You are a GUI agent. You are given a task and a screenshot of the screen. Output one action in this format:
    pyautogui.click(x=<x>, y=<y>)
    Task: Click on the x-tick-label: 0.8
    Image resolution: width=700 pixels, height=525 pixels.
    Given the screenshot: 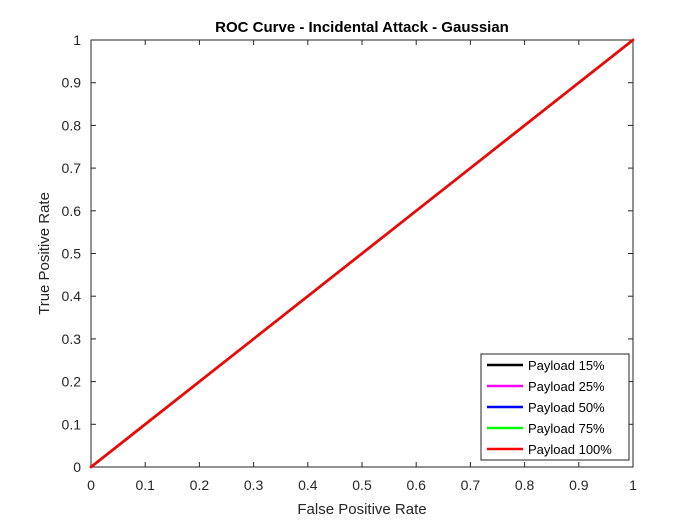 What is the action you would take?
    pyautogui.click(x=525, y=485)
    